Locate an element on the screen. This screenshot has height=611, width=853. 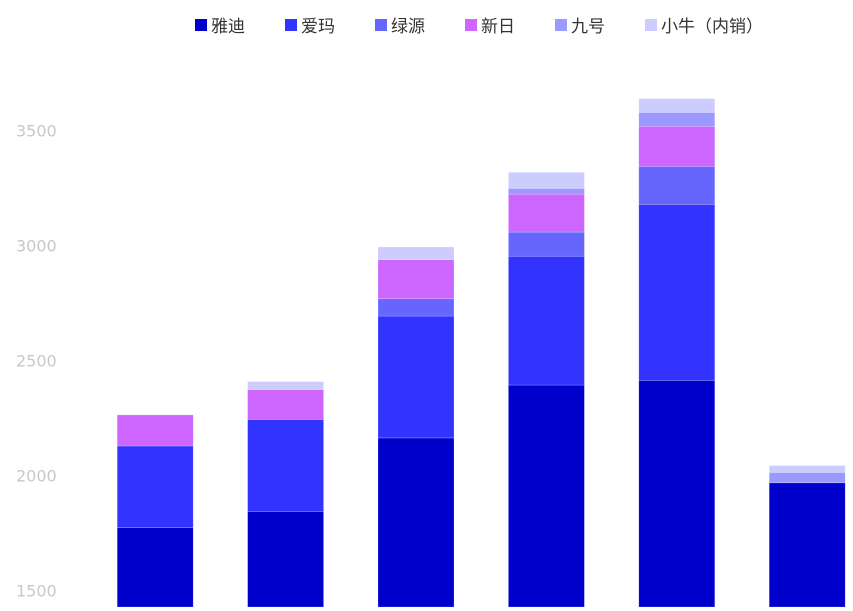
legend-item: 新日 is located at coordinates (490, 24).